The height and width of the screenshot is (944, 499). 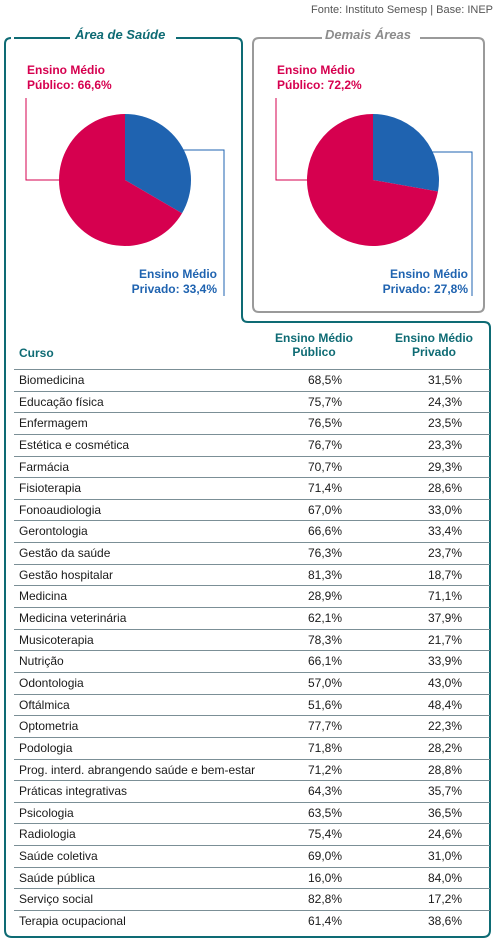 What do you see at coordinates (406, 153) in the screenshot?
I see `demais-privado-slice` at bounding box center [406, 153].